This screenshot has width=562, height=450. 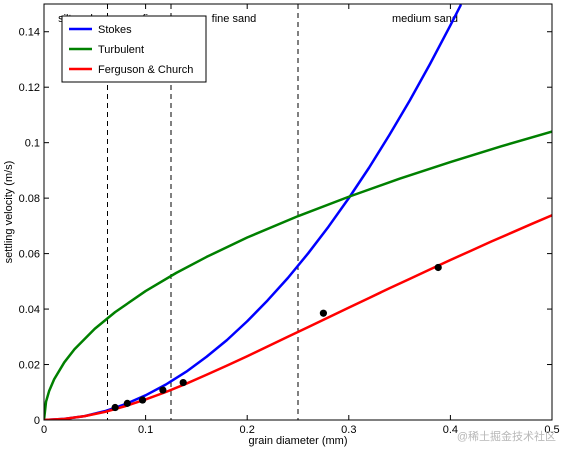 I want to click on y-tick-label-1: 0.02, so click(x=29, y=366).